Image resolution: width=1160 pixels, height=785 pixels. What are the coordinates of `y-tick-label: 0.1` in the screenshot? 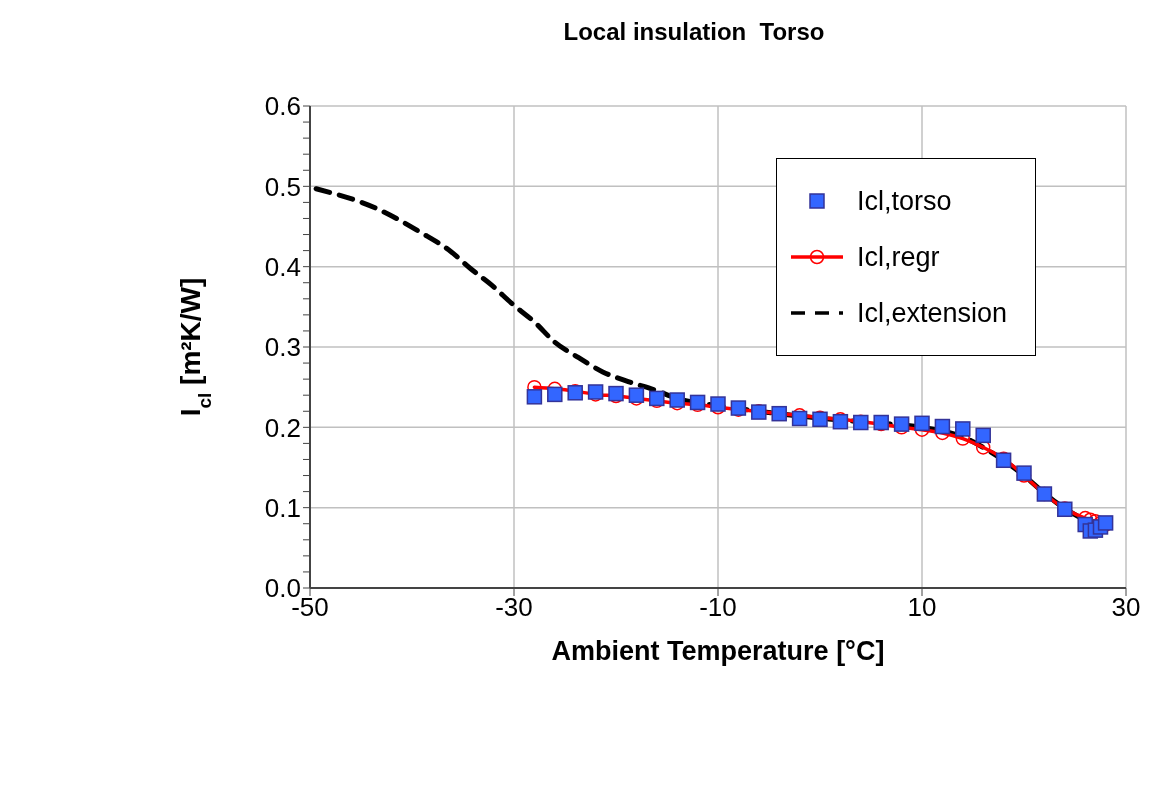 It's located at (282, 507).